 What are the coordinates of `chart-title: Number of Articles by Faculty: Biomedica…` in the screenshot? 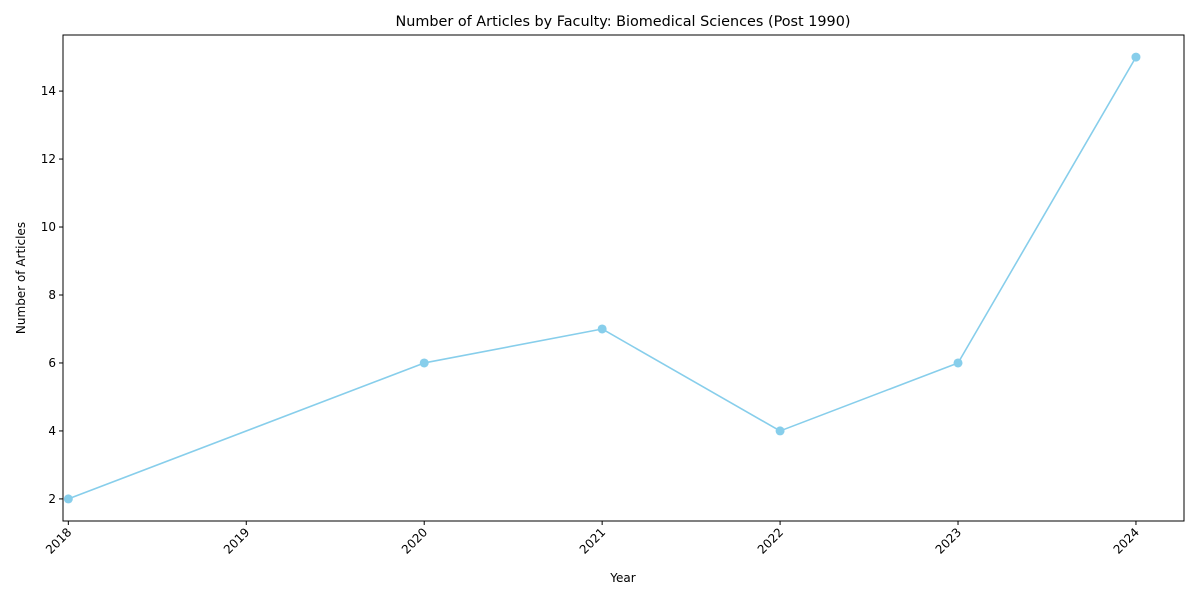 It's located at (622, 22).